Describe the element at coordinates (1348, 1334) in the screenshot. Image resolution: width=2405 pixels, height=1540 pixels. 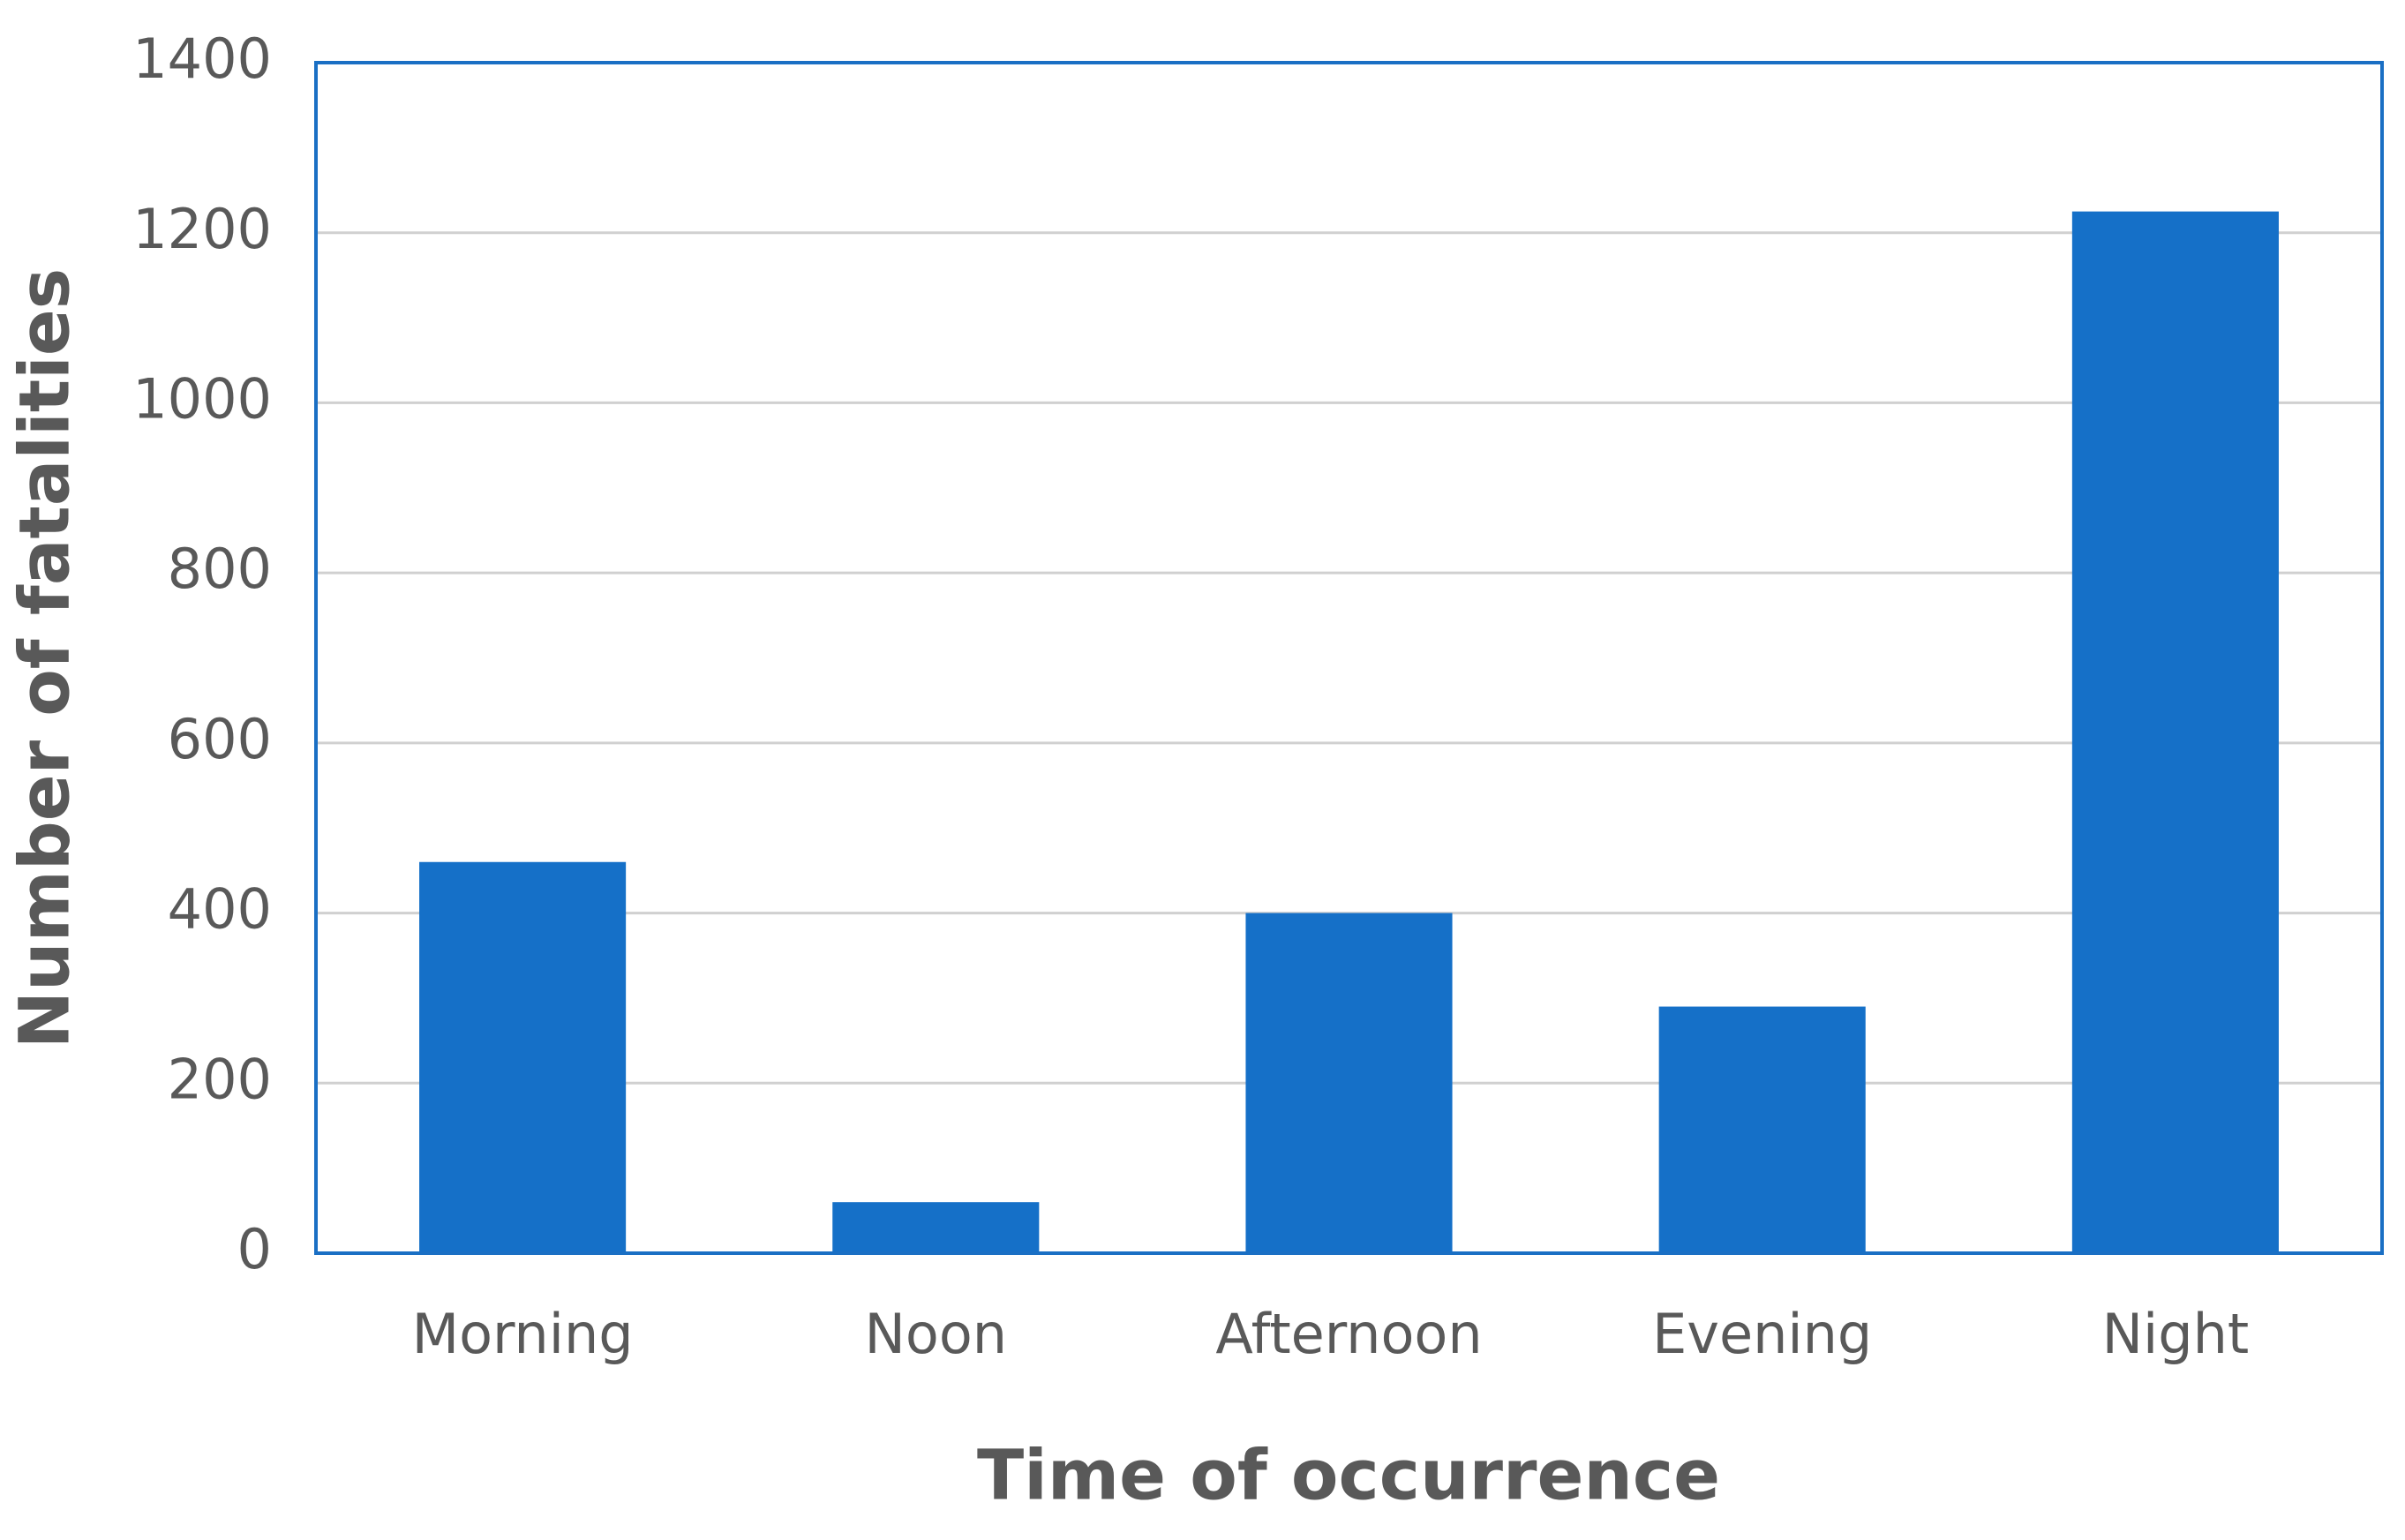
I see `x-tick-label: Afternoon` at that location.